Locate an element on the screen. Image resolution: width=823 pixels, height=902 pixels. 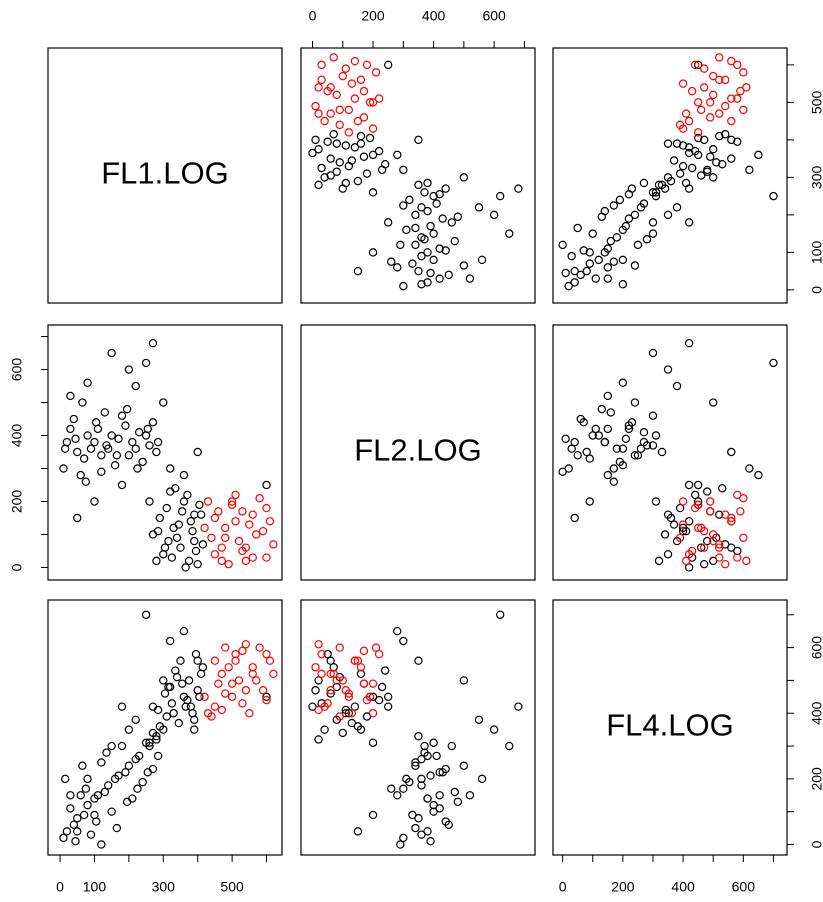
variable-label: FL1.LOG is located at coordinates (165, 173).